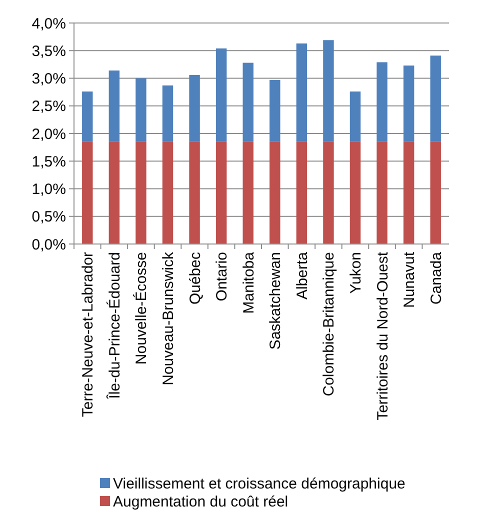  Describe the element at coordinates (259, 483) in the screenshot. I see `legend-label: Vieillissement et croissance démographique` at that location.